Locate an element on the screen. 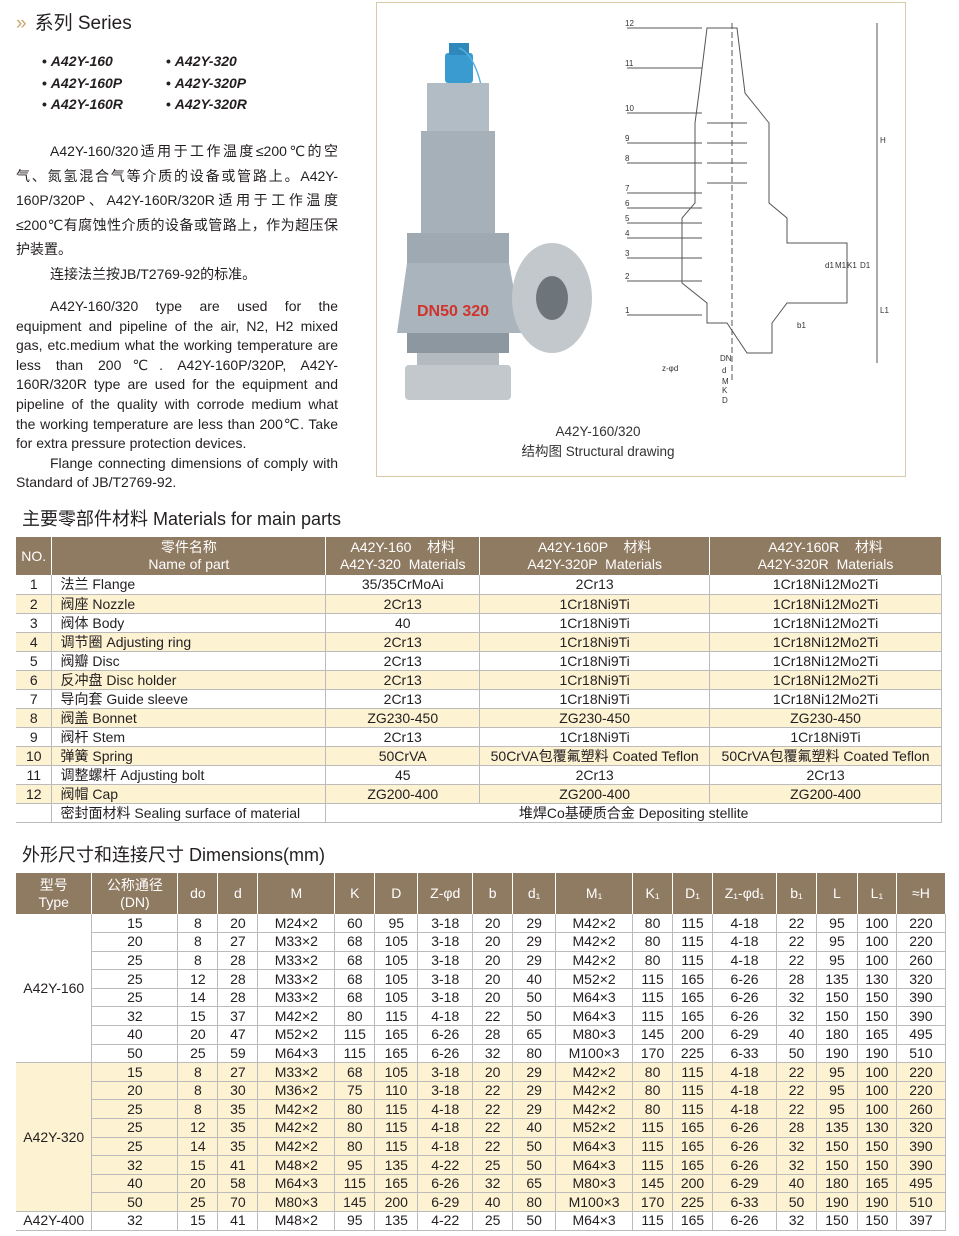 The height and width of the screenshot is (1236, 959). table-cell: 30 is located at coordinates (238, 1091).